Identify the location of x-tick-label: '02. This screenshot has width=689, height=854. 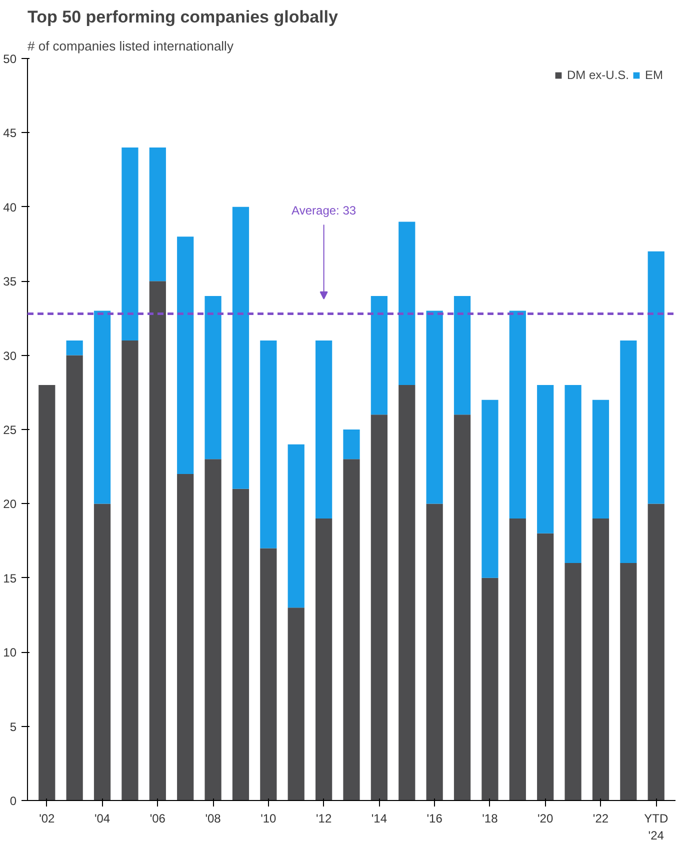
(47, 819).